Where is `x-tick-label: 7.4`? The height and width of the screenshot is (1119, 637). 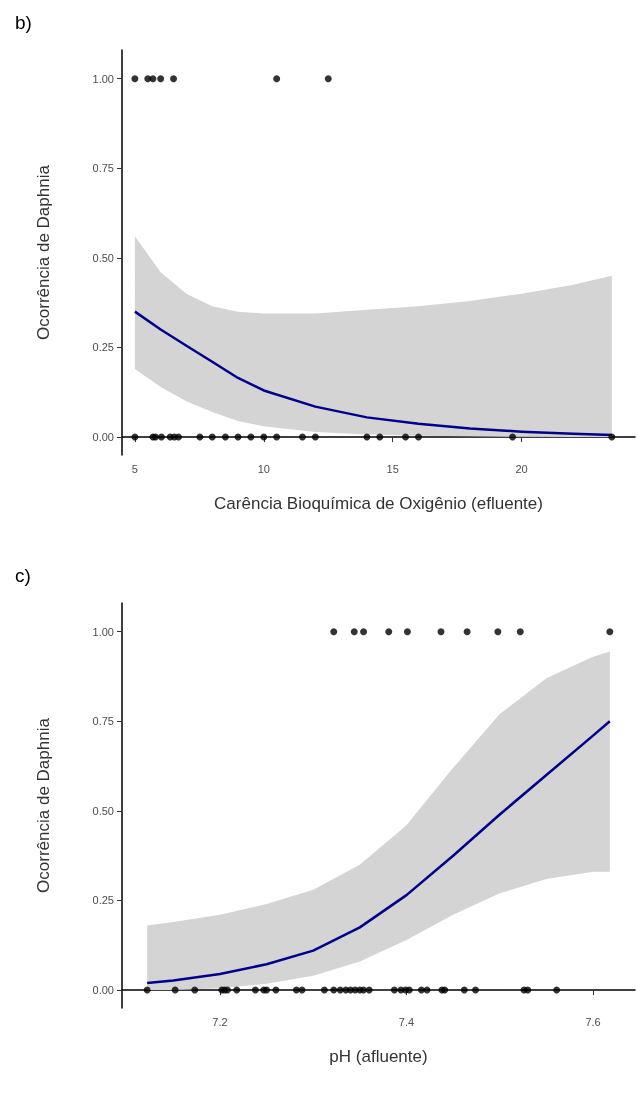 x-tick-label: 7.4 is located at coordinates (406, 1021).